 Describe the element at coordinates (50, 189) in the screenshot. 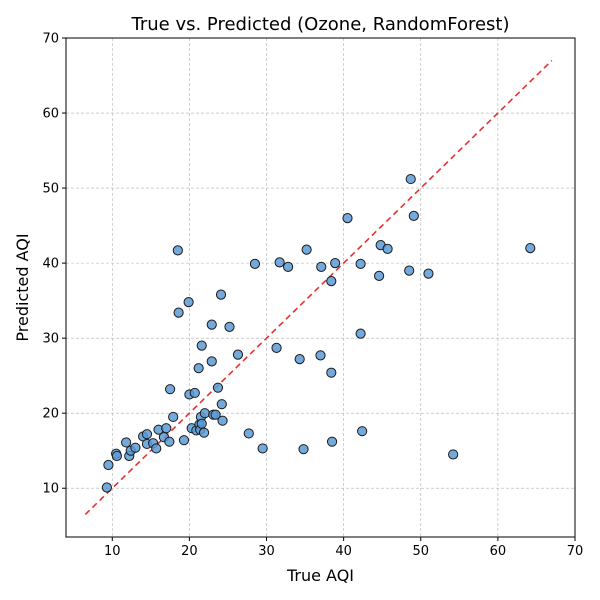

I see `y-tick-label: 50` at that location.